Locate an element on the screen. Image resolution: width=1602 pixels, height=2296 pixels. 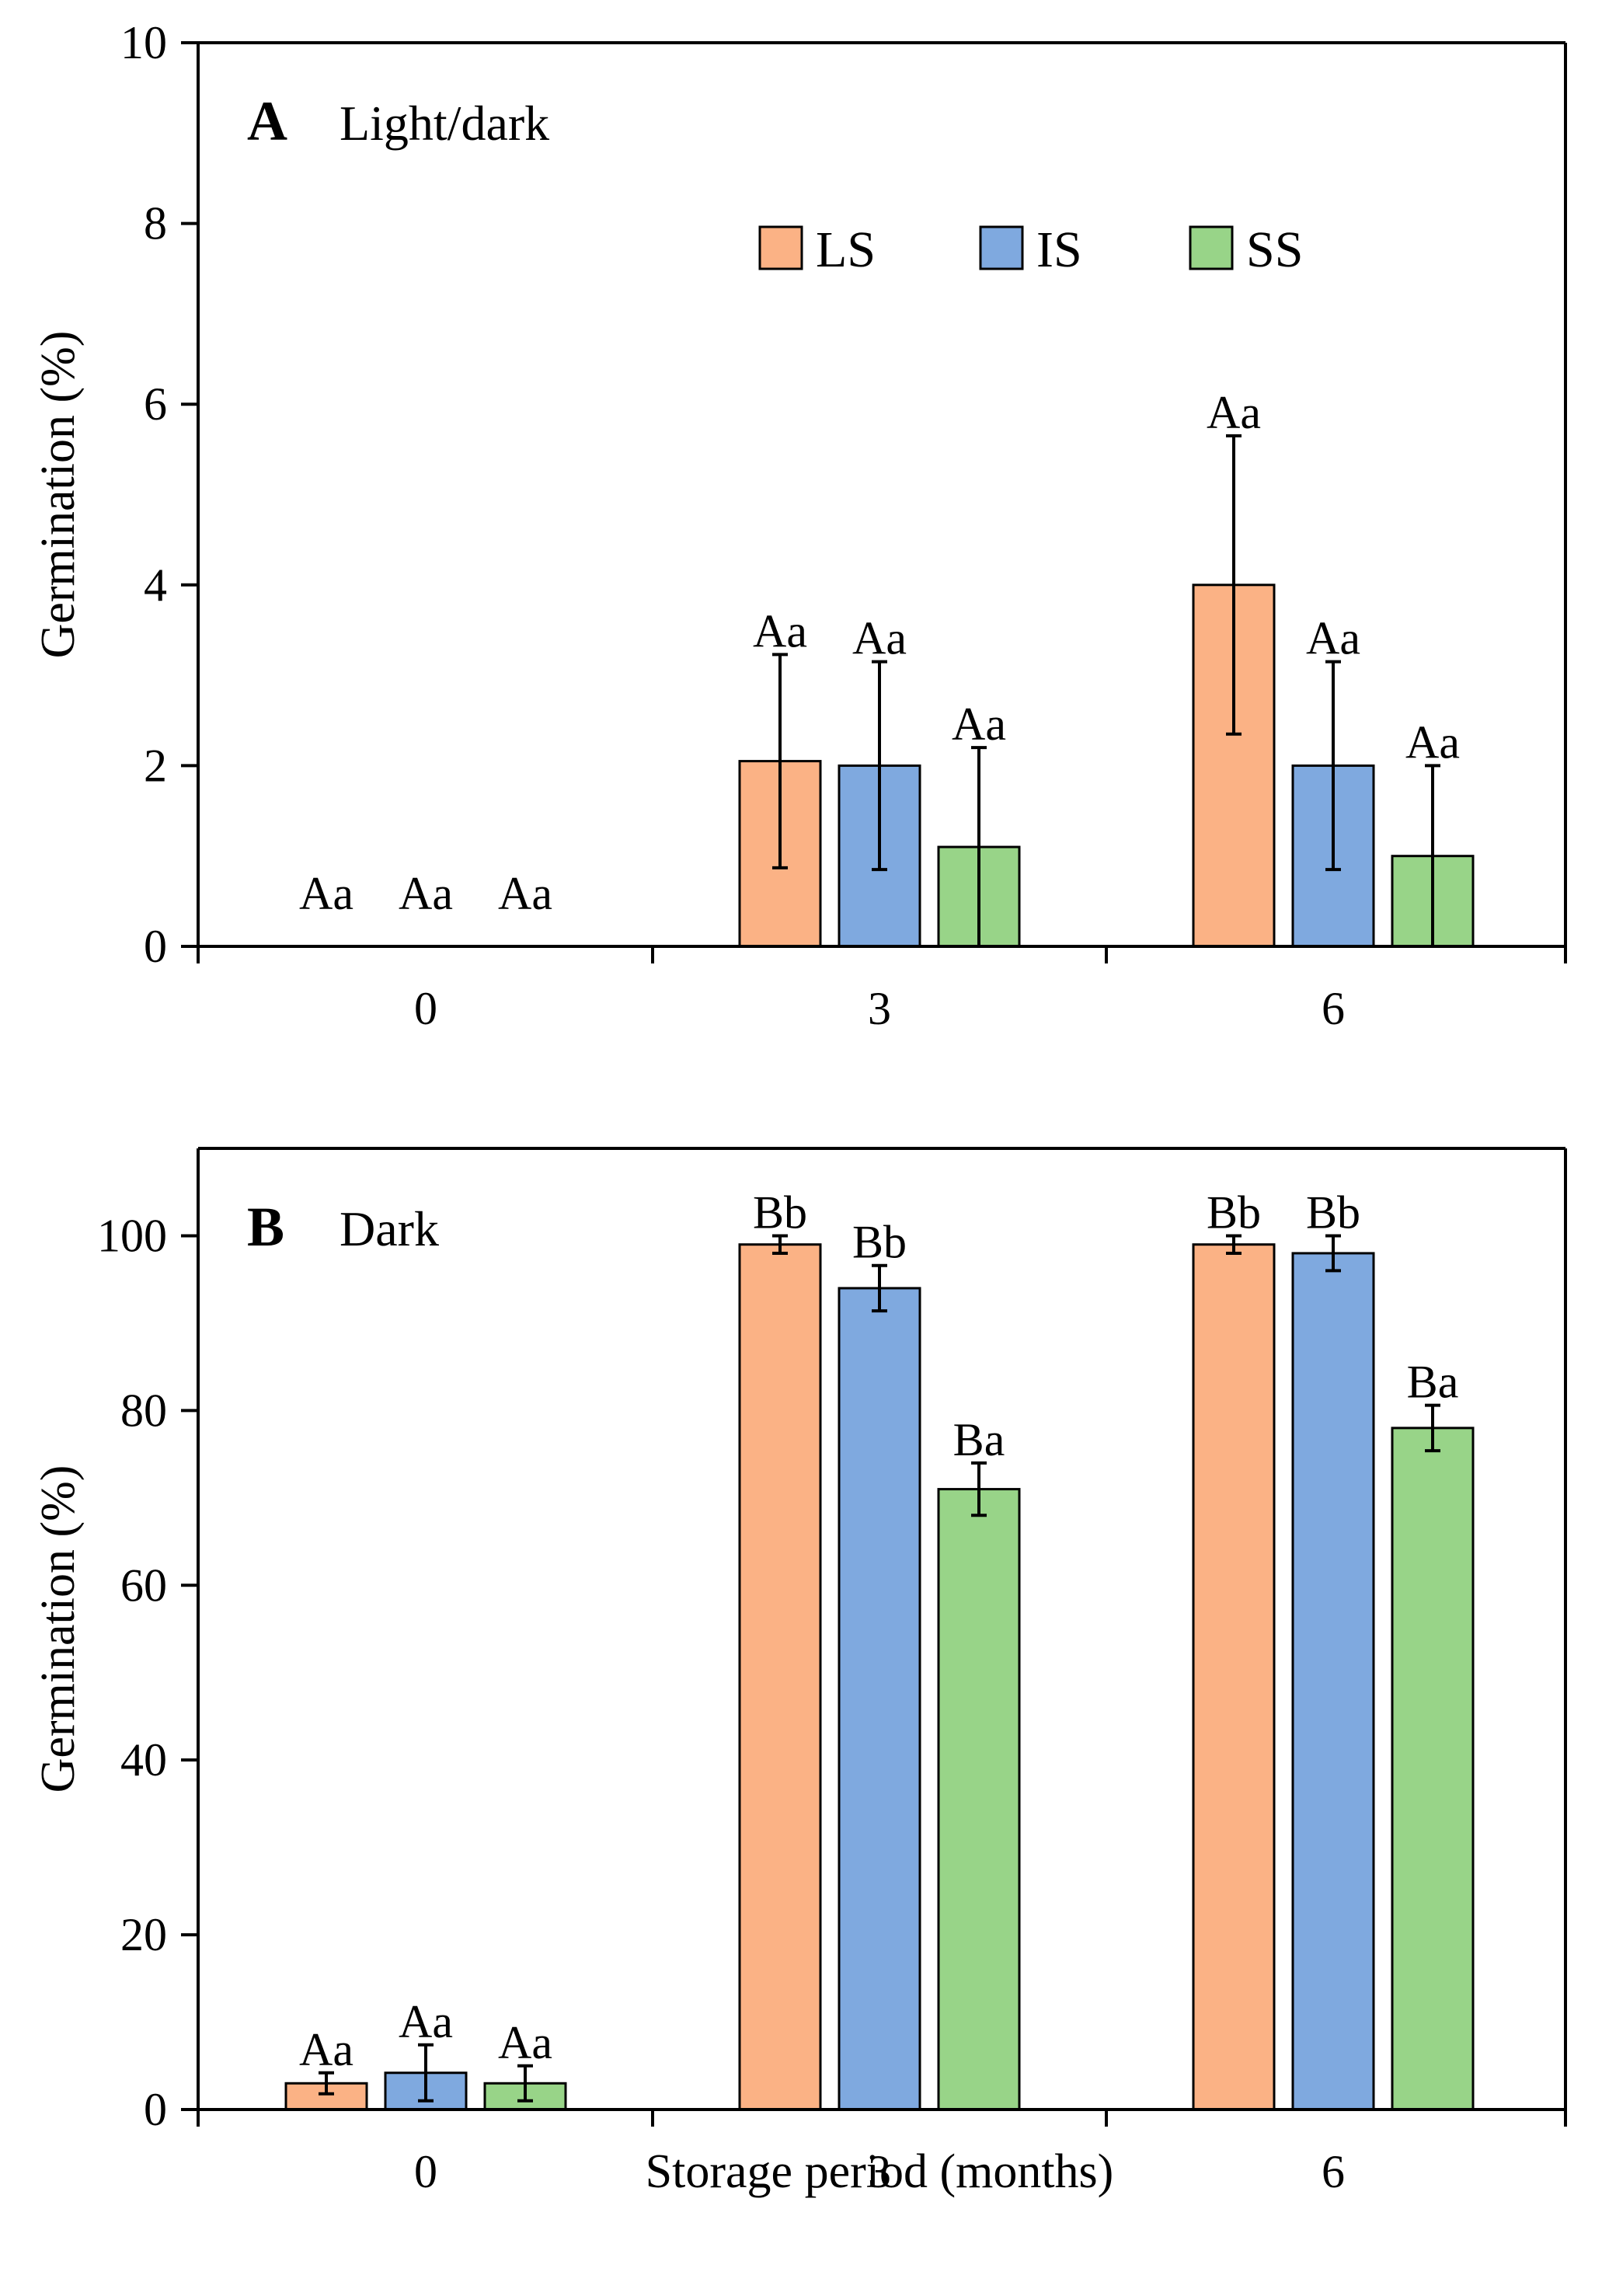
legend: LS IS SS is located at coordinates (1030, 249).